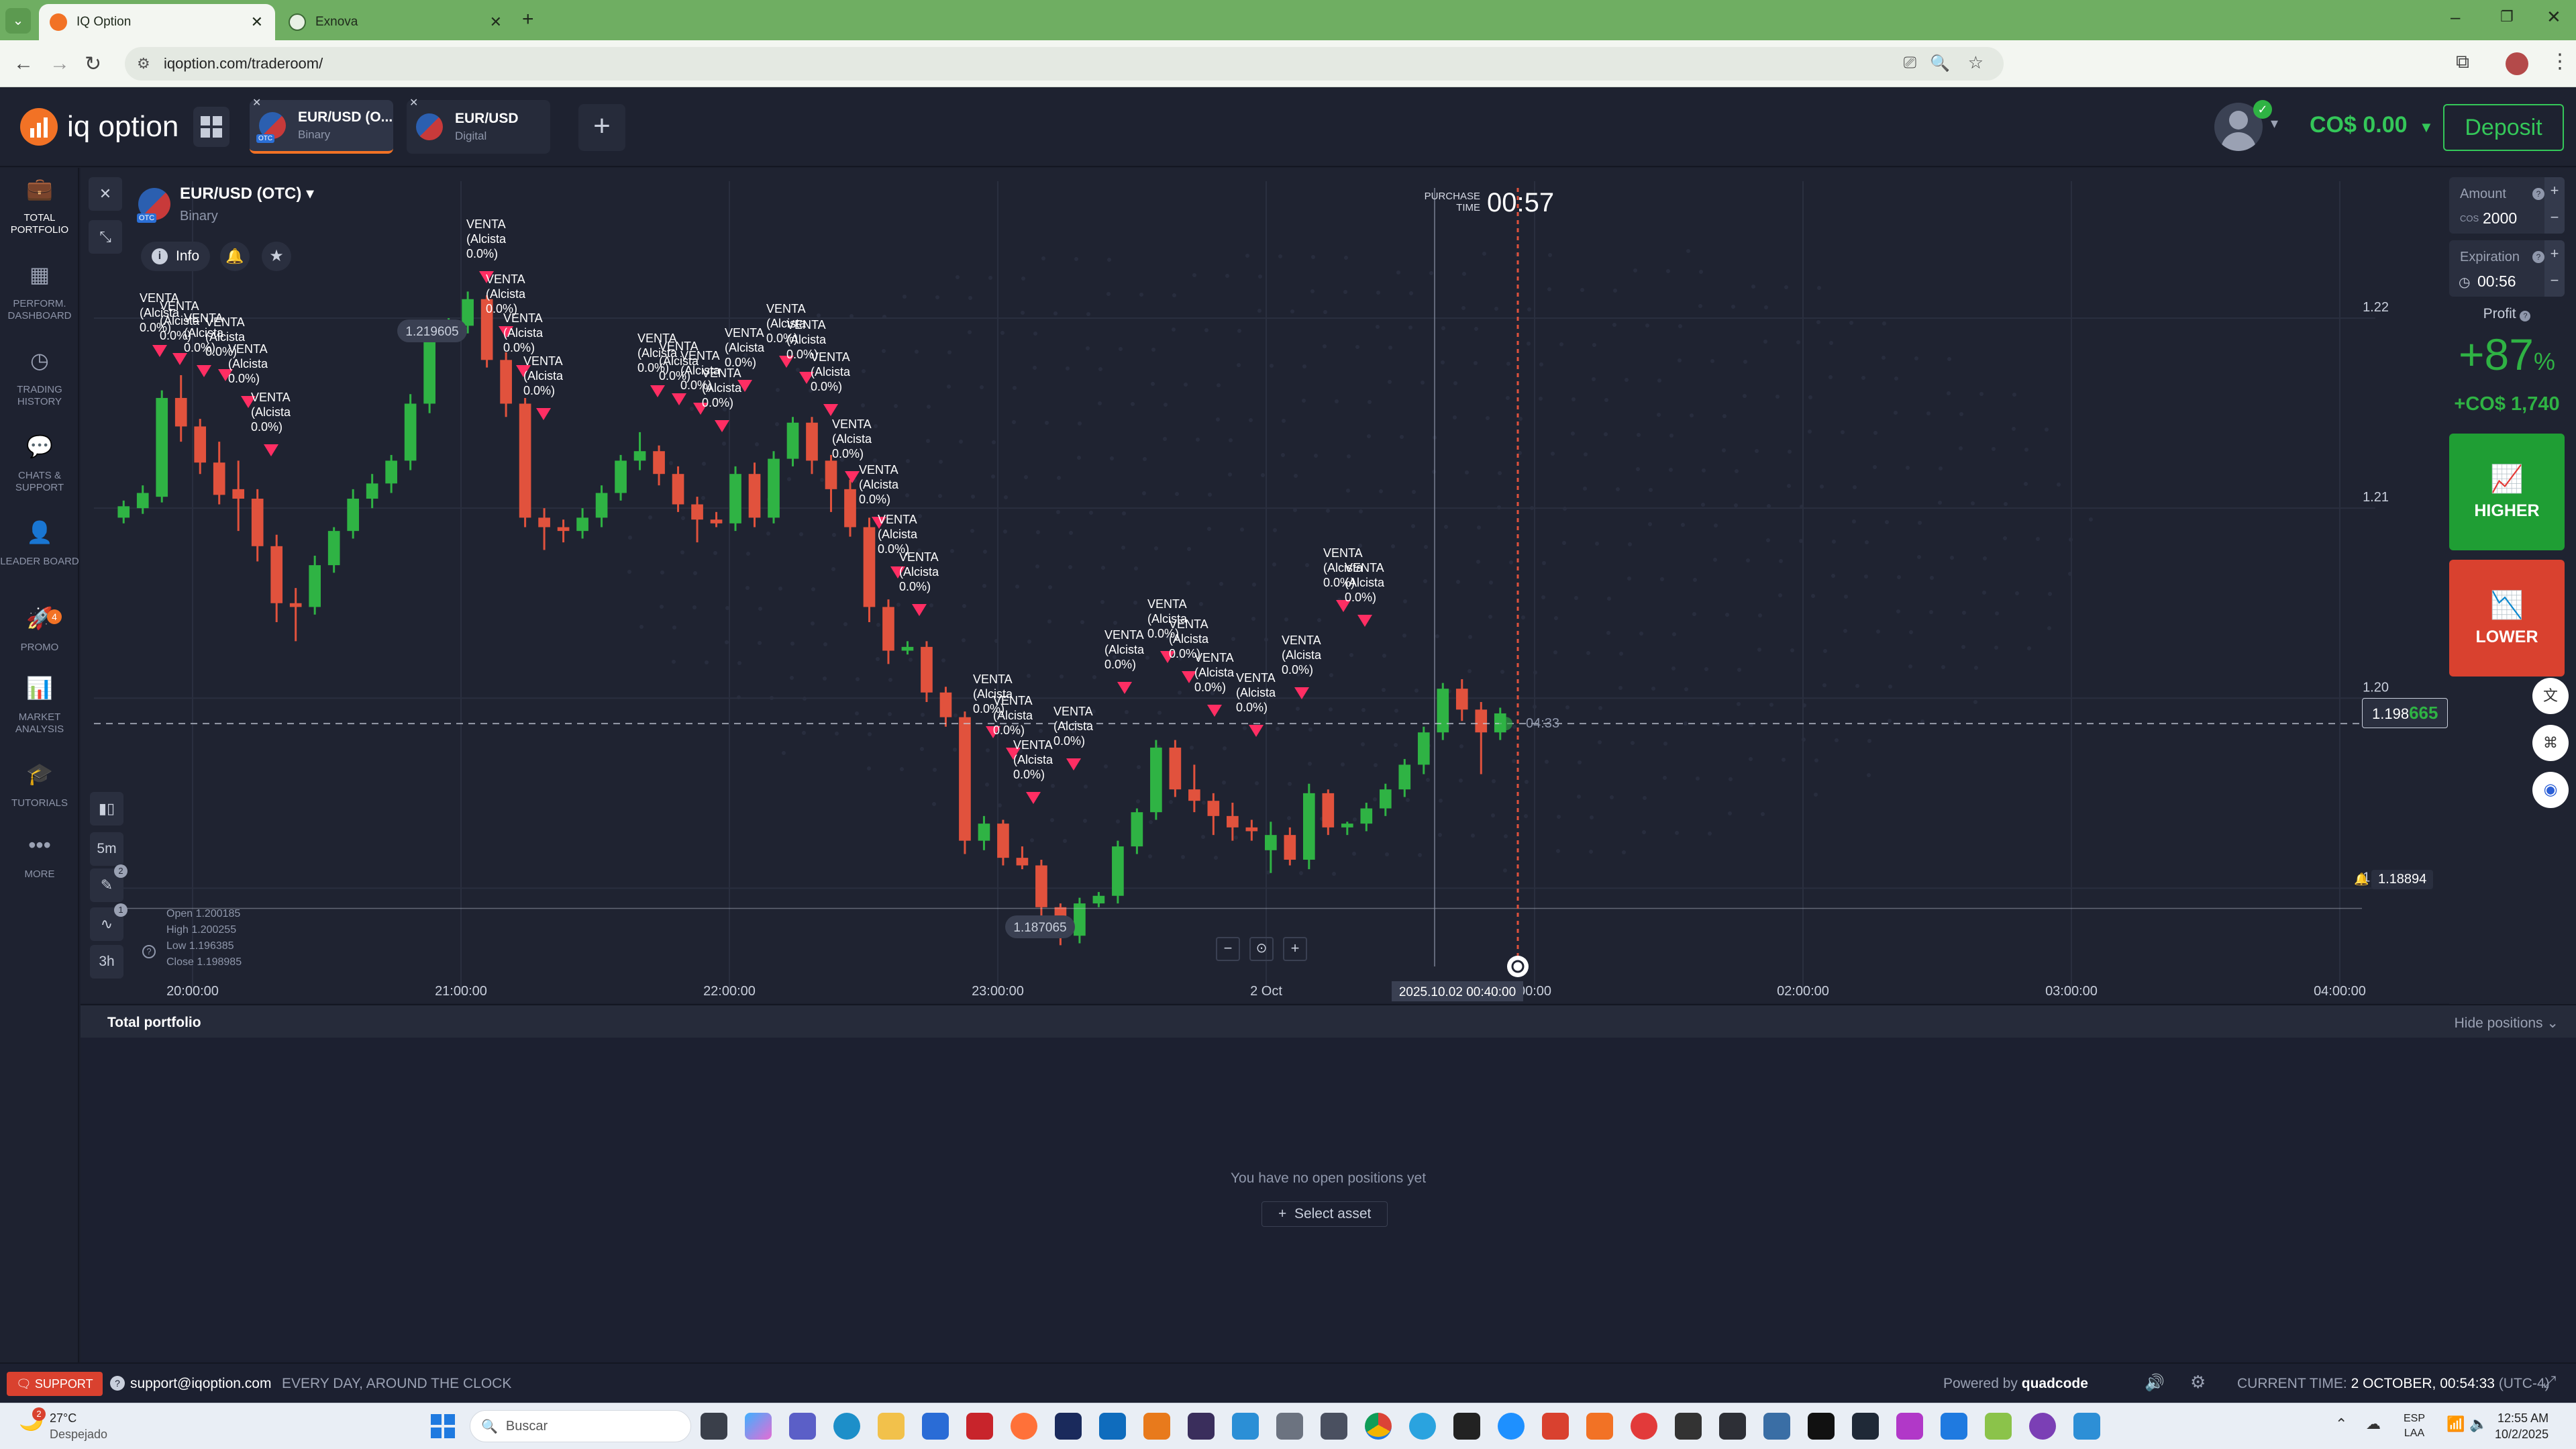 The width and height of the screenshot is (2576, 1449). Describe the element at coordinates (2521, 1426) in the screenshot. I see `taskbar-clock: 12:55 AM 10/2/2025` at that location.